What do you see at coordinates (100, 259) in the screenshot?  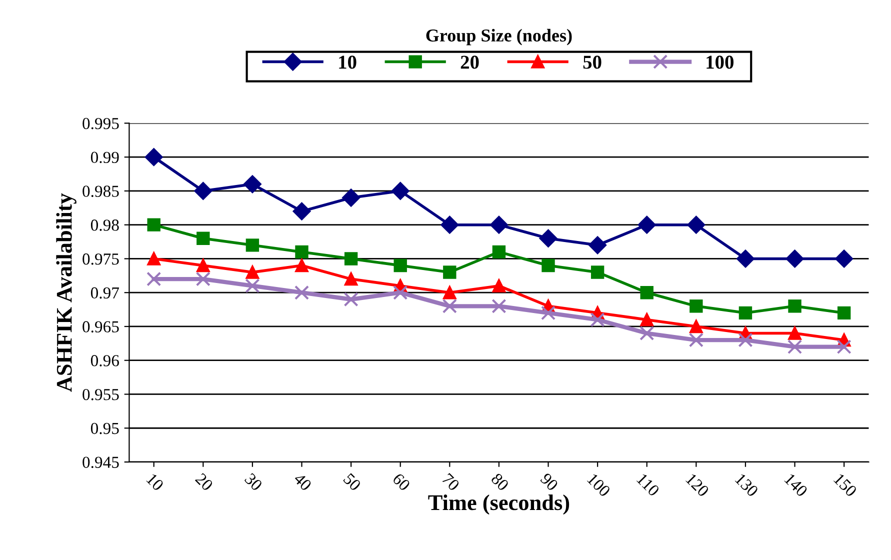 I see `y-tick-label: 0.975` at bounding box center [100, 259].